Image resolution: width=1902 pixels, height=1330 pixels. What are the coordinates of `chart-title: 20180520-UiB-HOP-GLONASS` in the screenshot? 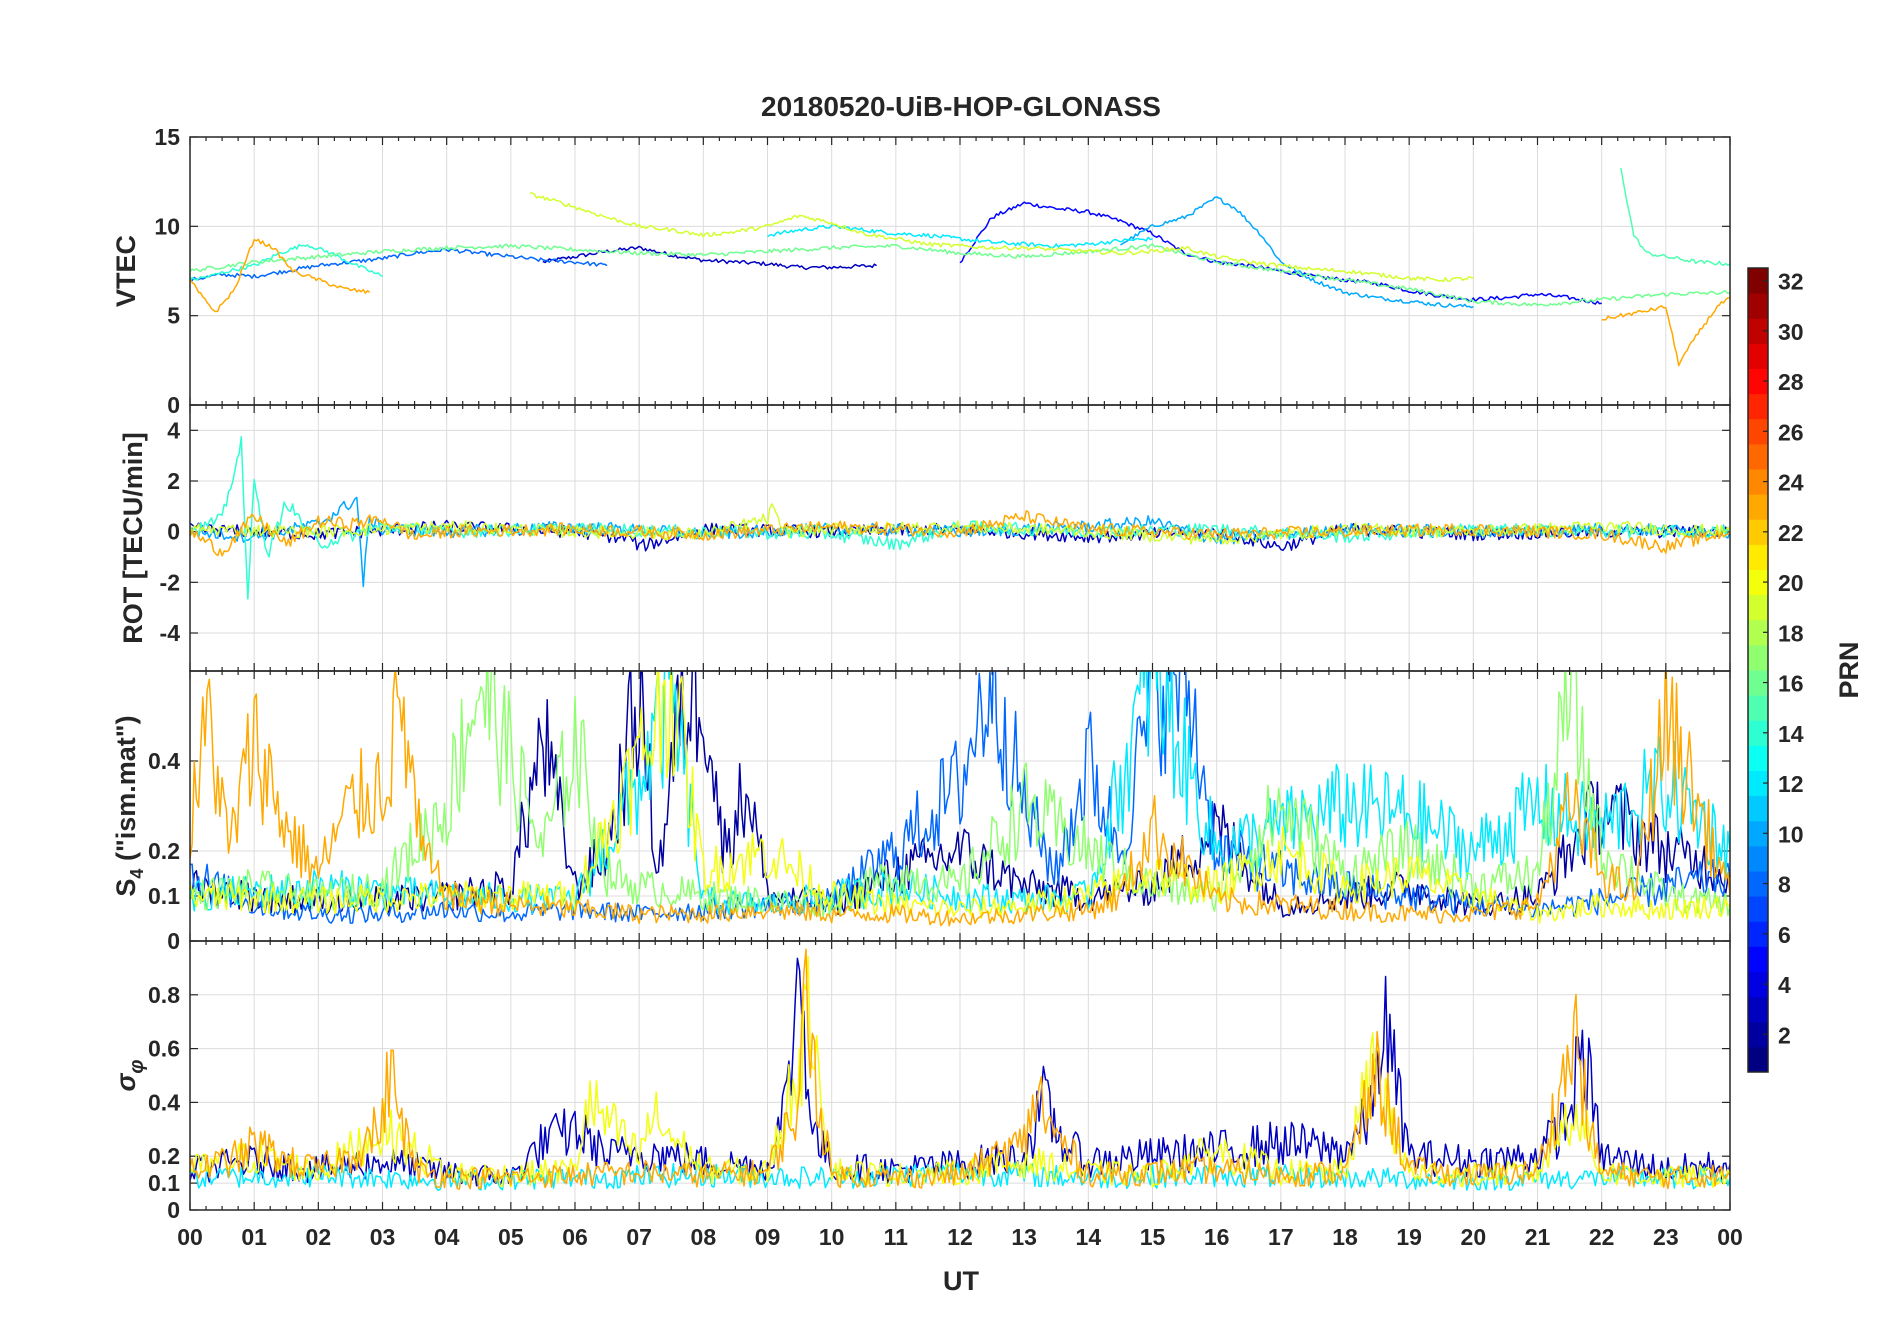 It's located at (961, 106).